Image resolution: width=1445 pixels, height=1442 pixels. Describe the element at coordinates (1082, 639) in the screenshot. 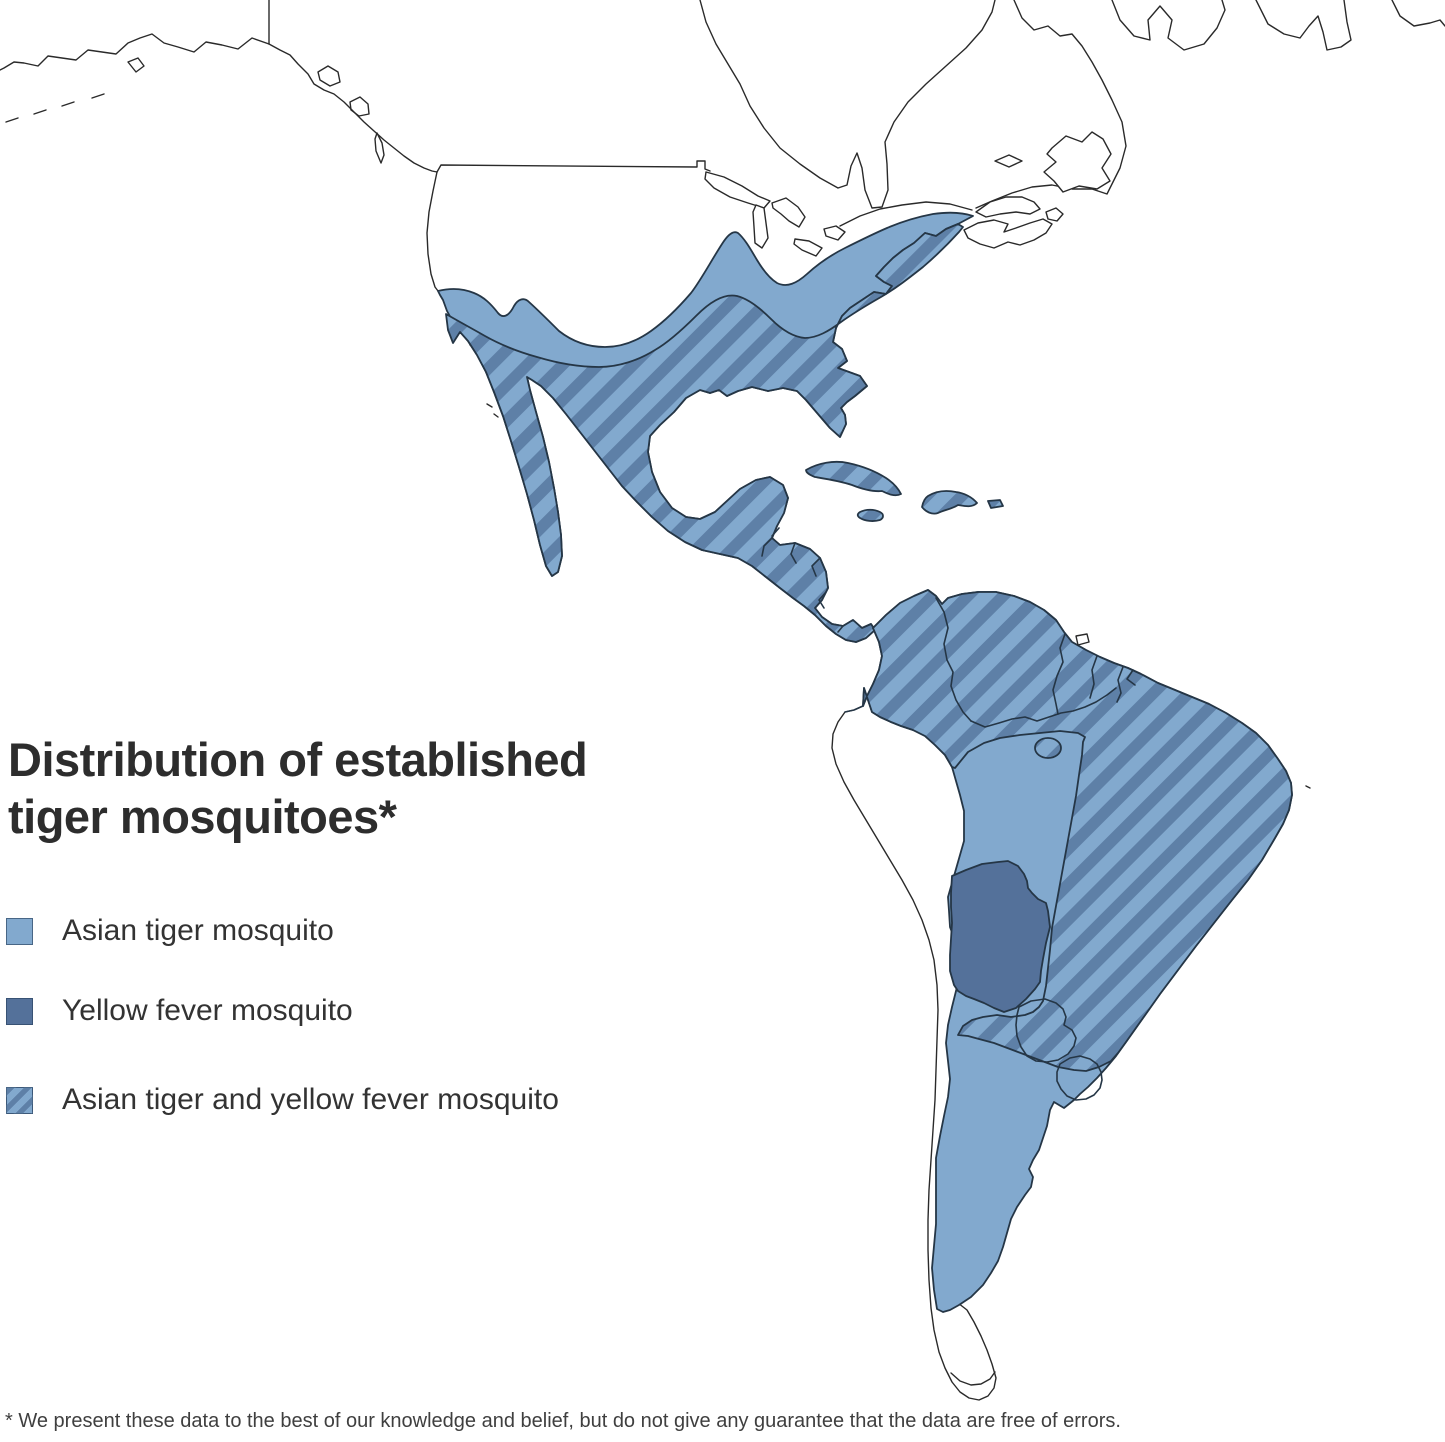

I see `trinidad-island` at that location.